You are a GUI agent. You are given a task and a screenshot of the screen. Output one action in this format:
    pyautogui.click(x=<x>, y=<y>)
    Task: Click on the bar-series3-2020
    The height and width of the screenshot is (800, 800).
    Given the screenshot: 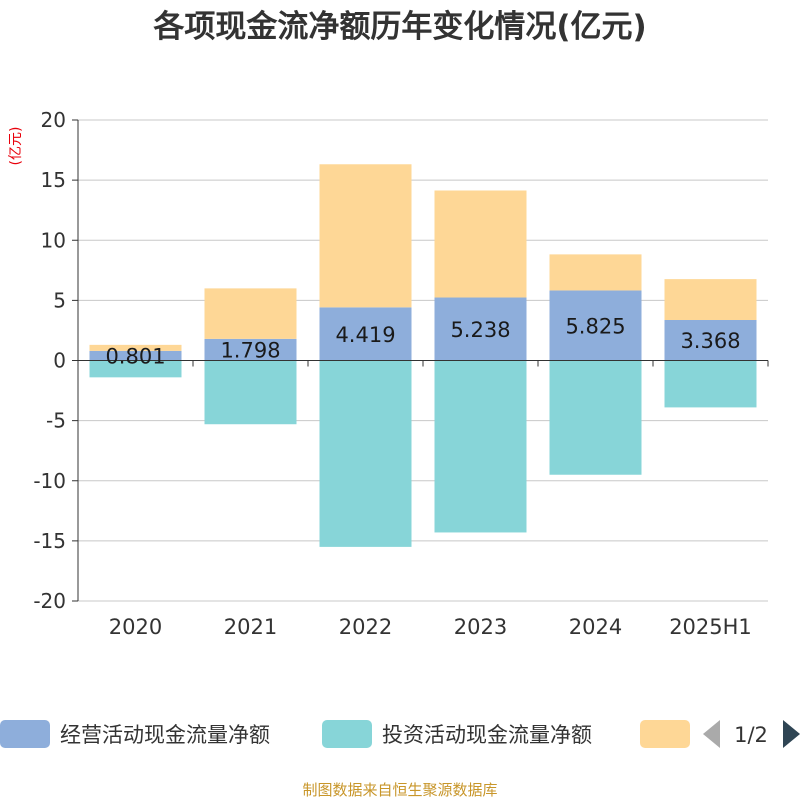 What is the action you would take?
    pyautogui.click(x=135, y=347)
    